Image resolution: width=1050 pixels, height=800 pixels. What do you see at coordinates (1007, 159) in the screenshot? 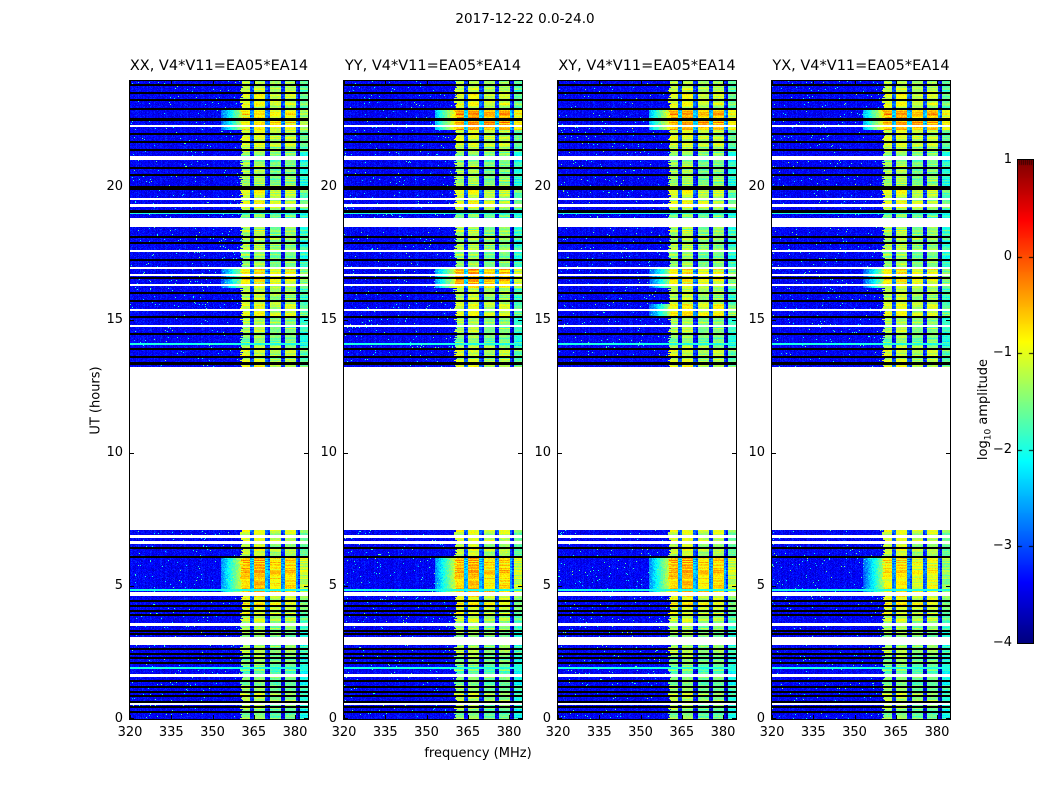
I see `colorbar-tick-label: 1` at bounding box center [1007, 159].